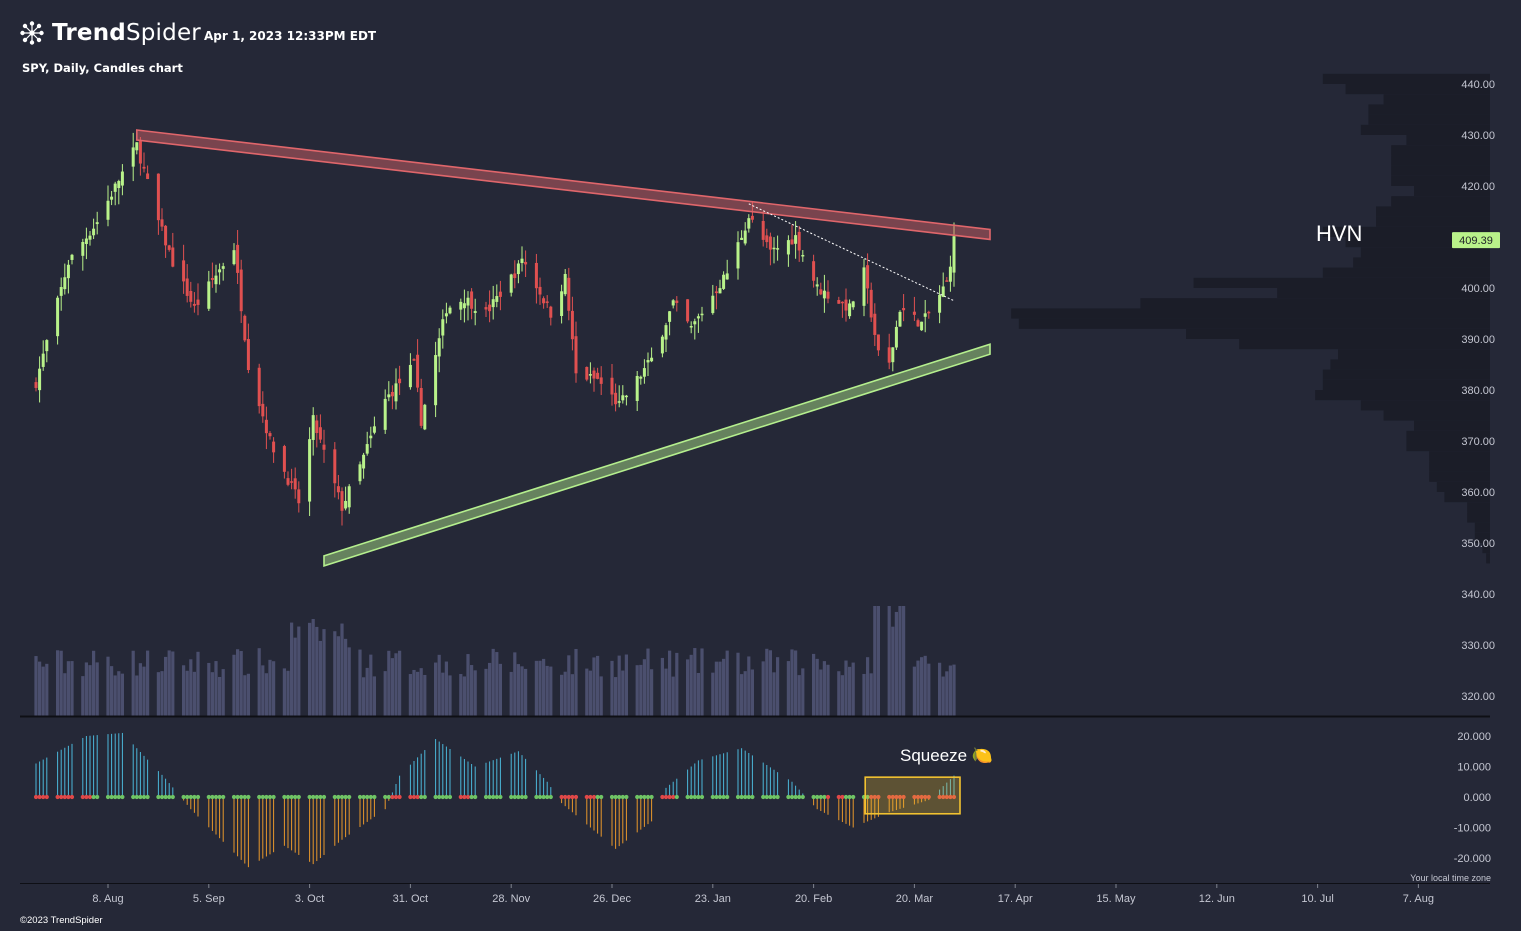 The height and width of the screenshot is (931, 1521). I want to click on squeeze-indicator, so click(497, 800).